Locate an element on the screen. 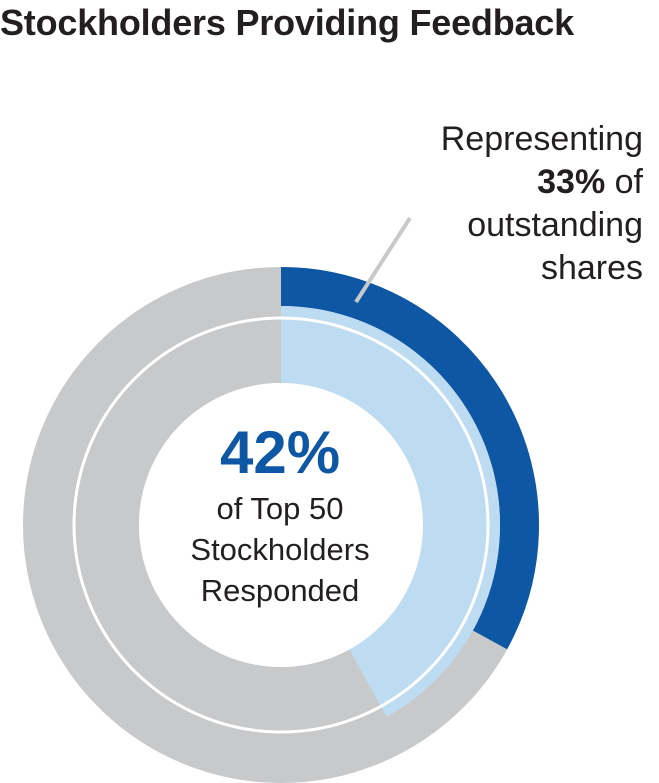 This screenshot has width=659, height=783. callout-suffix: of is located at coordinates (628, 182).